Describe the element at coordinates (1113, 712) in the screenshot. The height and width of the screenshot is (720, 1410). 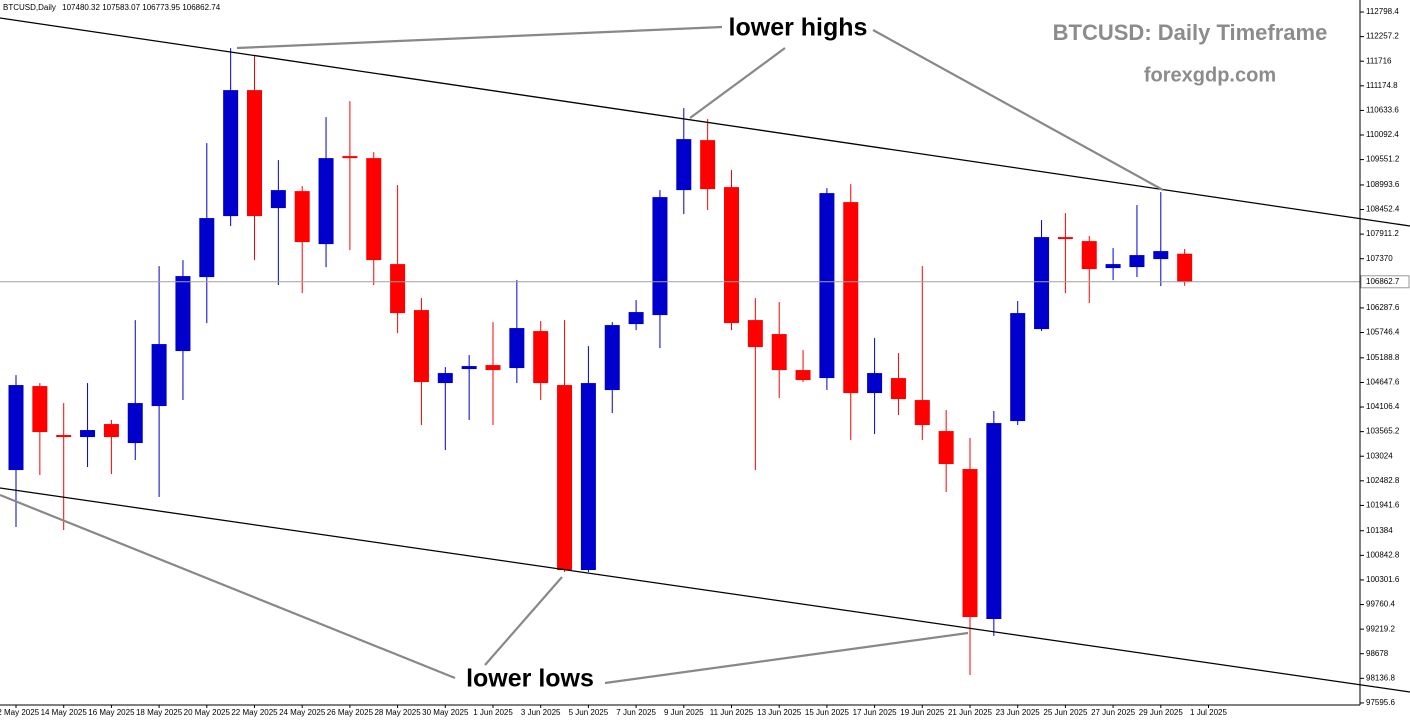
I see `x-tick-label: 27 Jun 2025` at that location.